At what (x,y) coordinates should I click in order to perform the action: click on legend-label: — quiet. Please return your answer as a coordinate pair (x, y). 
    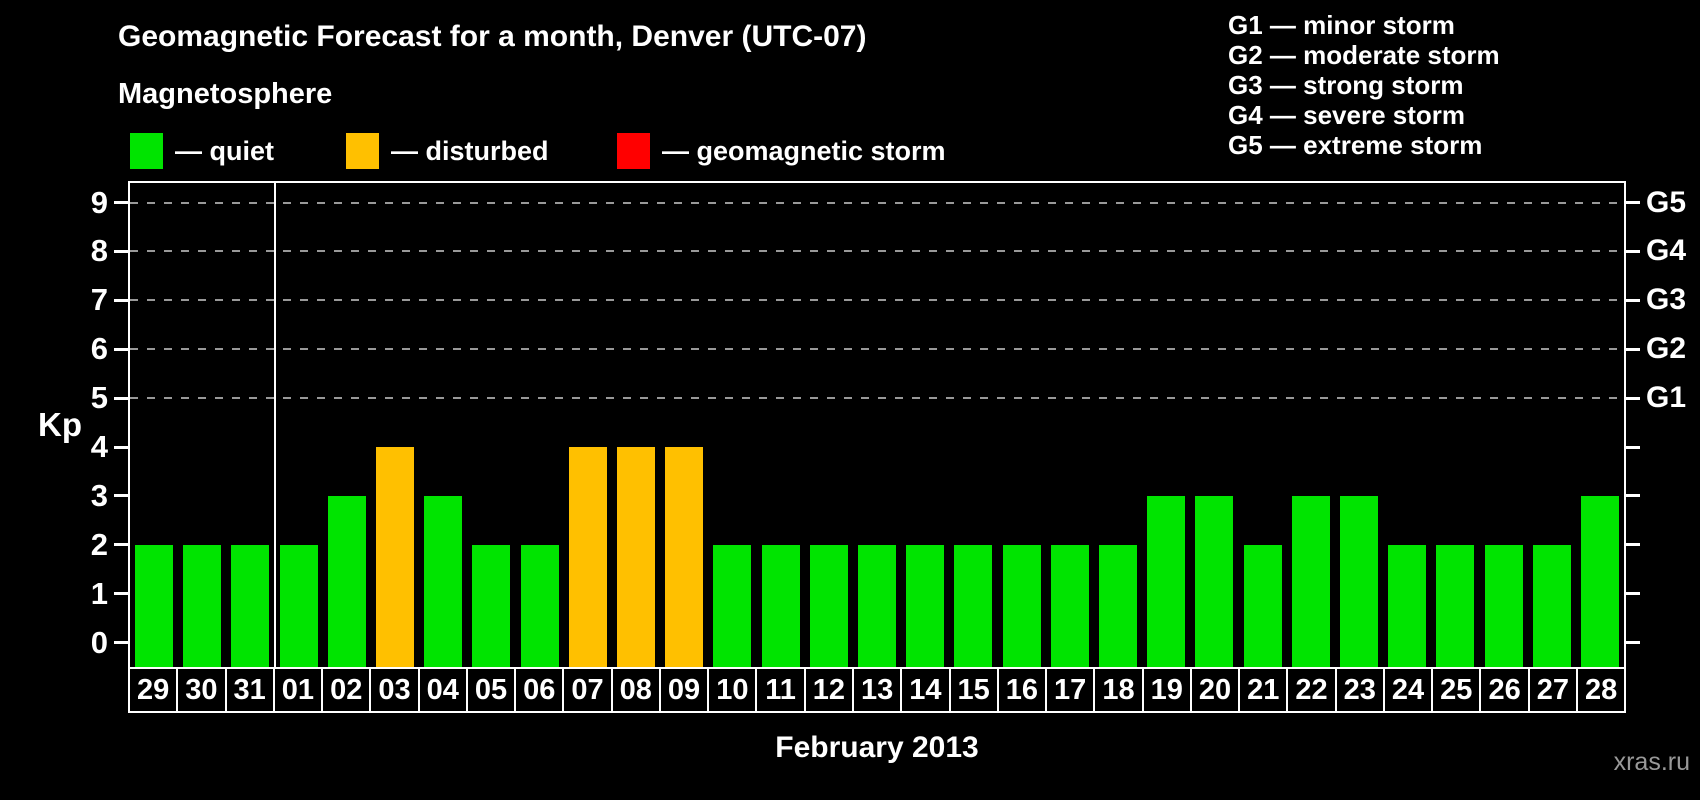
    Looking at the image, I should click on (224, 150).